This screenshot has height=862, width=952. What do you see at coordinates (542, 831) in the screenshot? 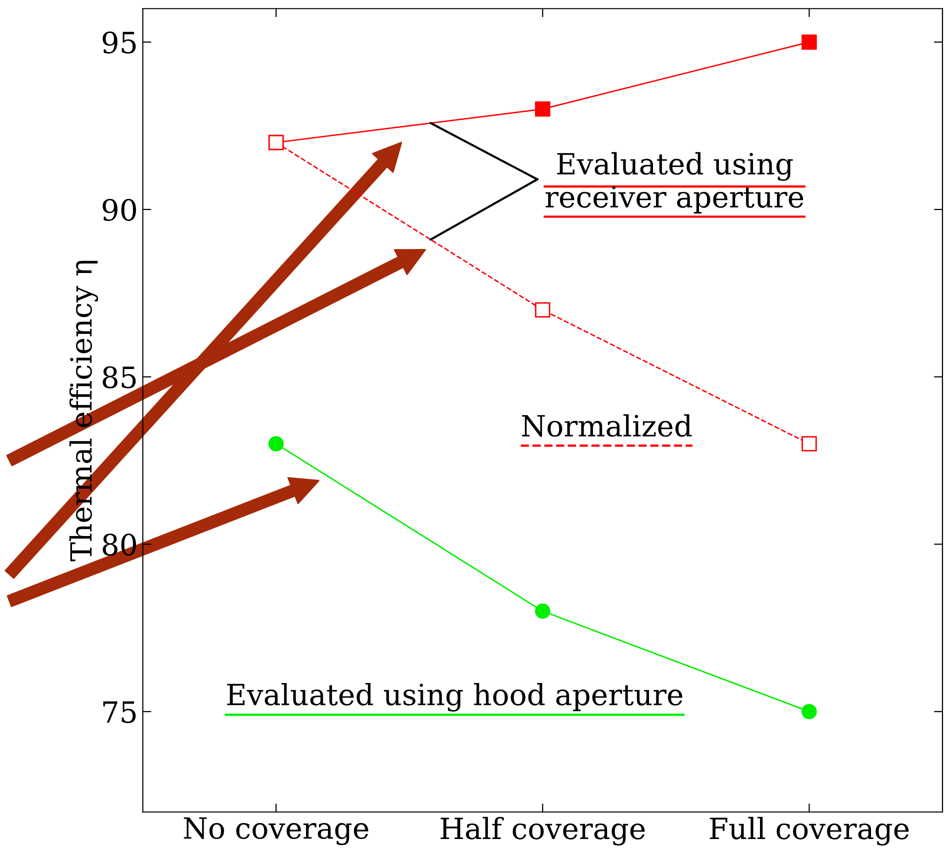
I see `x-tick-label: Half coverage` at bounding box center [542, 831].